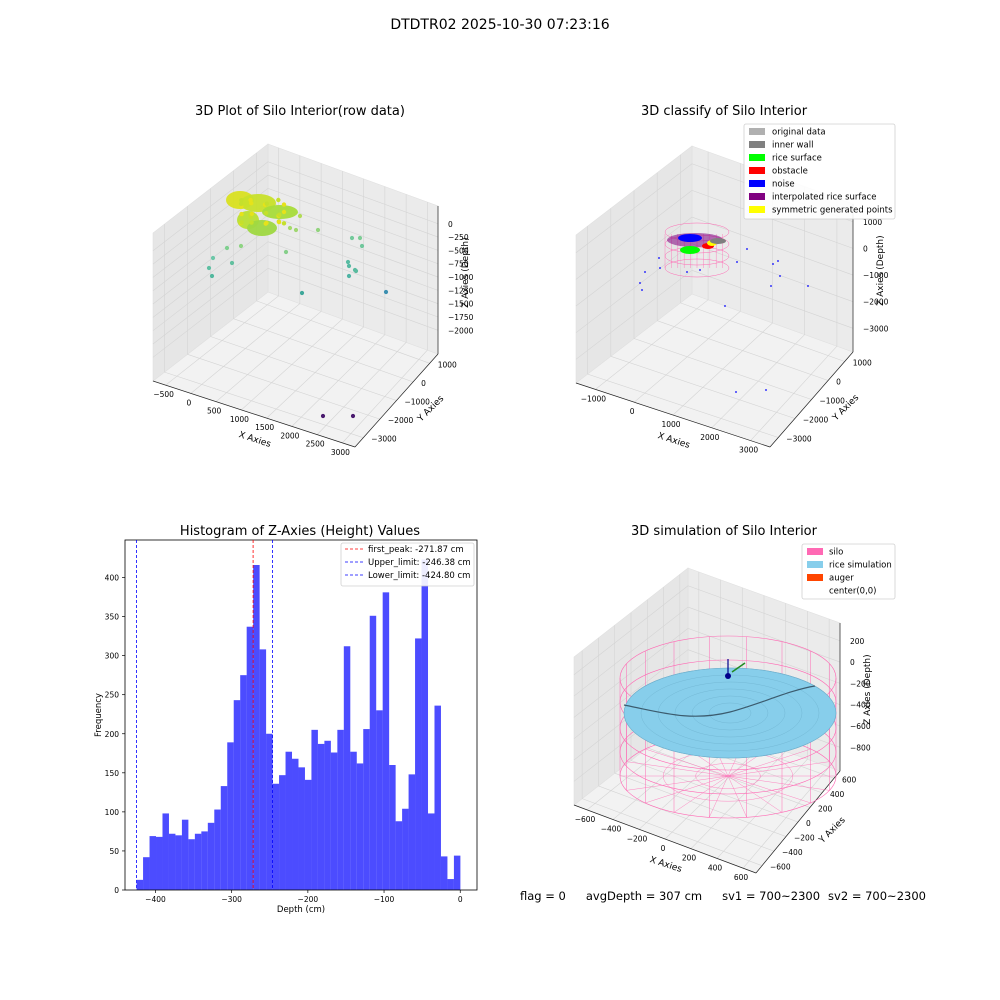 This screenshot has height=1000, width=1000. I want to click on p4-ztick: −200, so click(860, 683).